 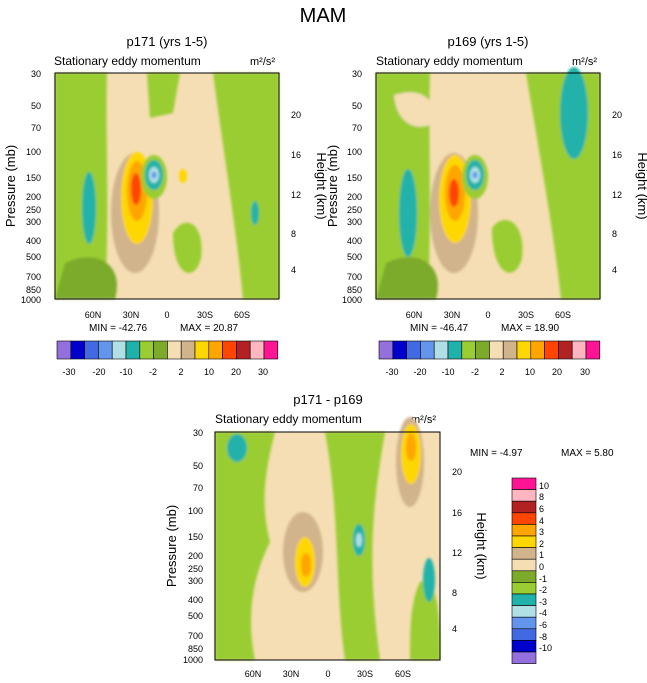 I want to click on orange-anomaly, so click(x=306, y=565).